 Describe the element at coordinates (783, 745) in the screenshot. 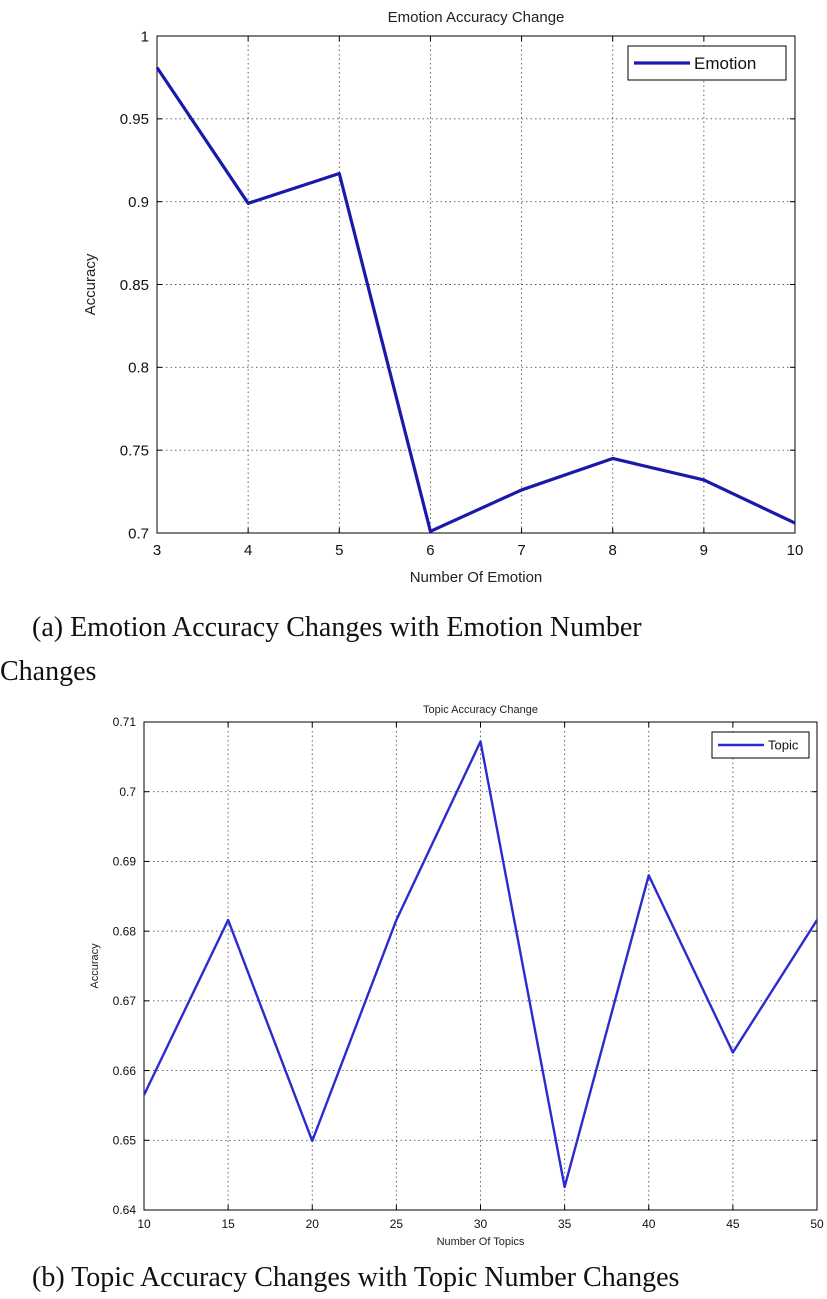

I see `legend-label: Topic` at that location.